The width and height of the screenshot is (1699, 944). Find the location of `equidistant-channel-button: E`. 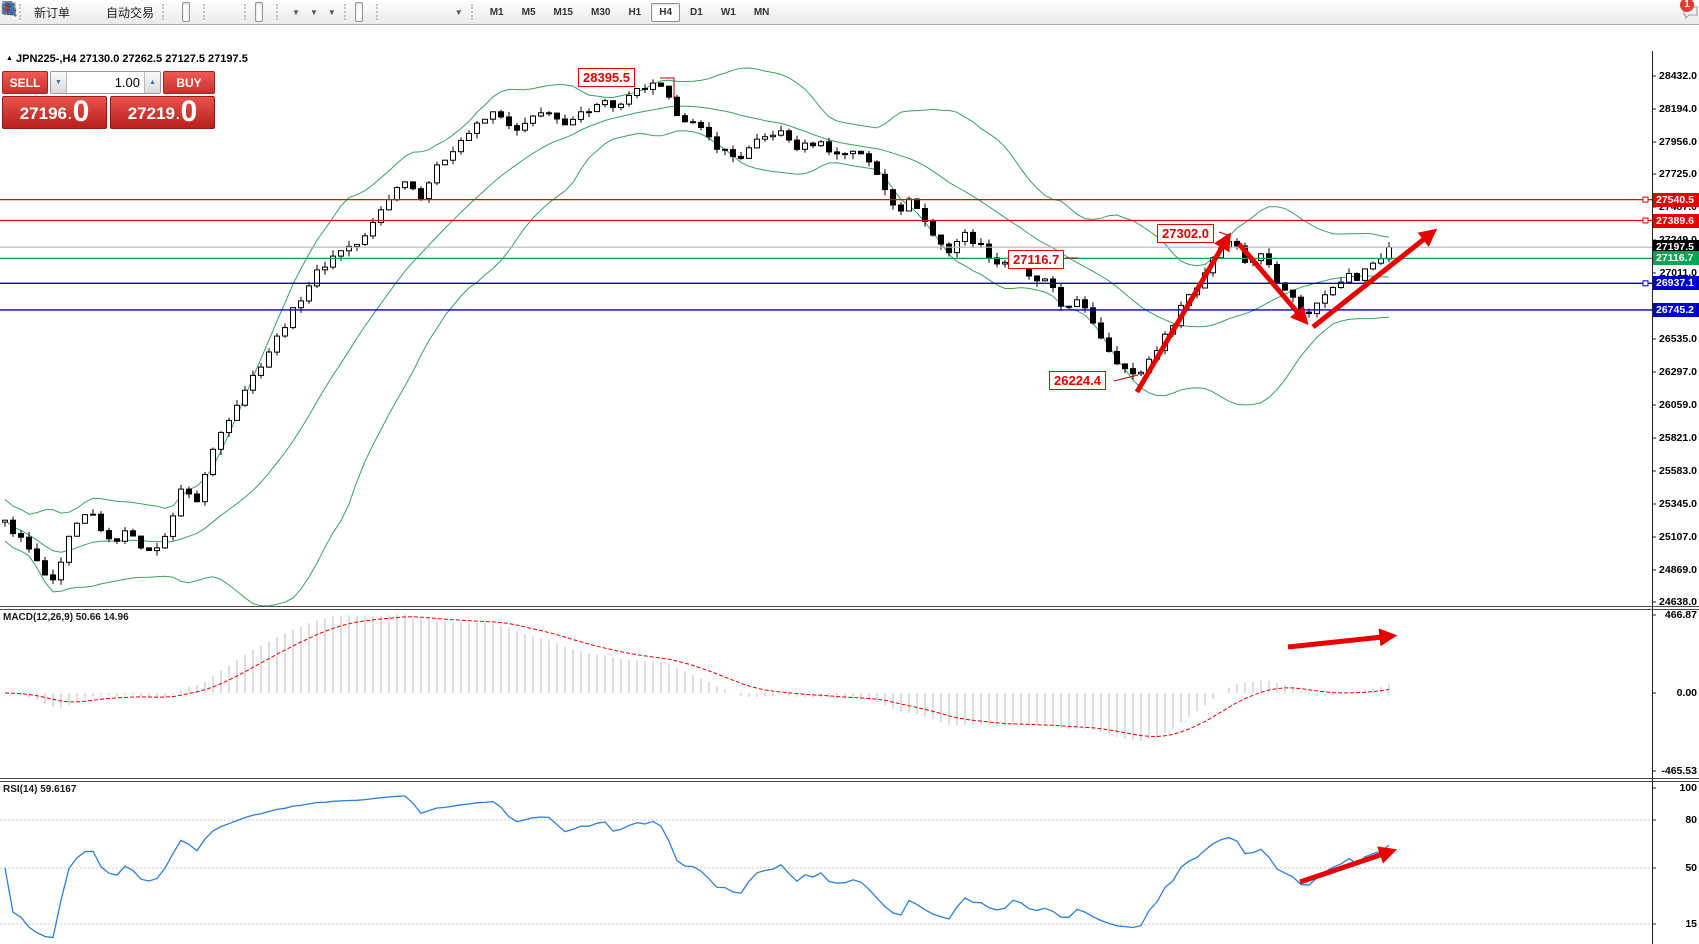

equidistant-channel-button: E is located at coordinates (211, 12).